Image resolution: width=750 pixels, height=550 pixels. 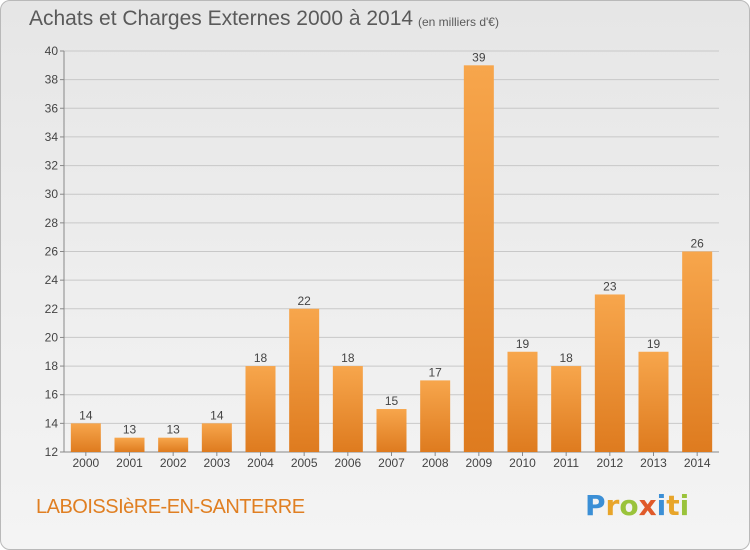 What do you see at coordinates (170, 507) in the screenshot?
I see `commune-name: LABOISSIèRE-EN-SANTERRE` at bounding box center [170, 507].